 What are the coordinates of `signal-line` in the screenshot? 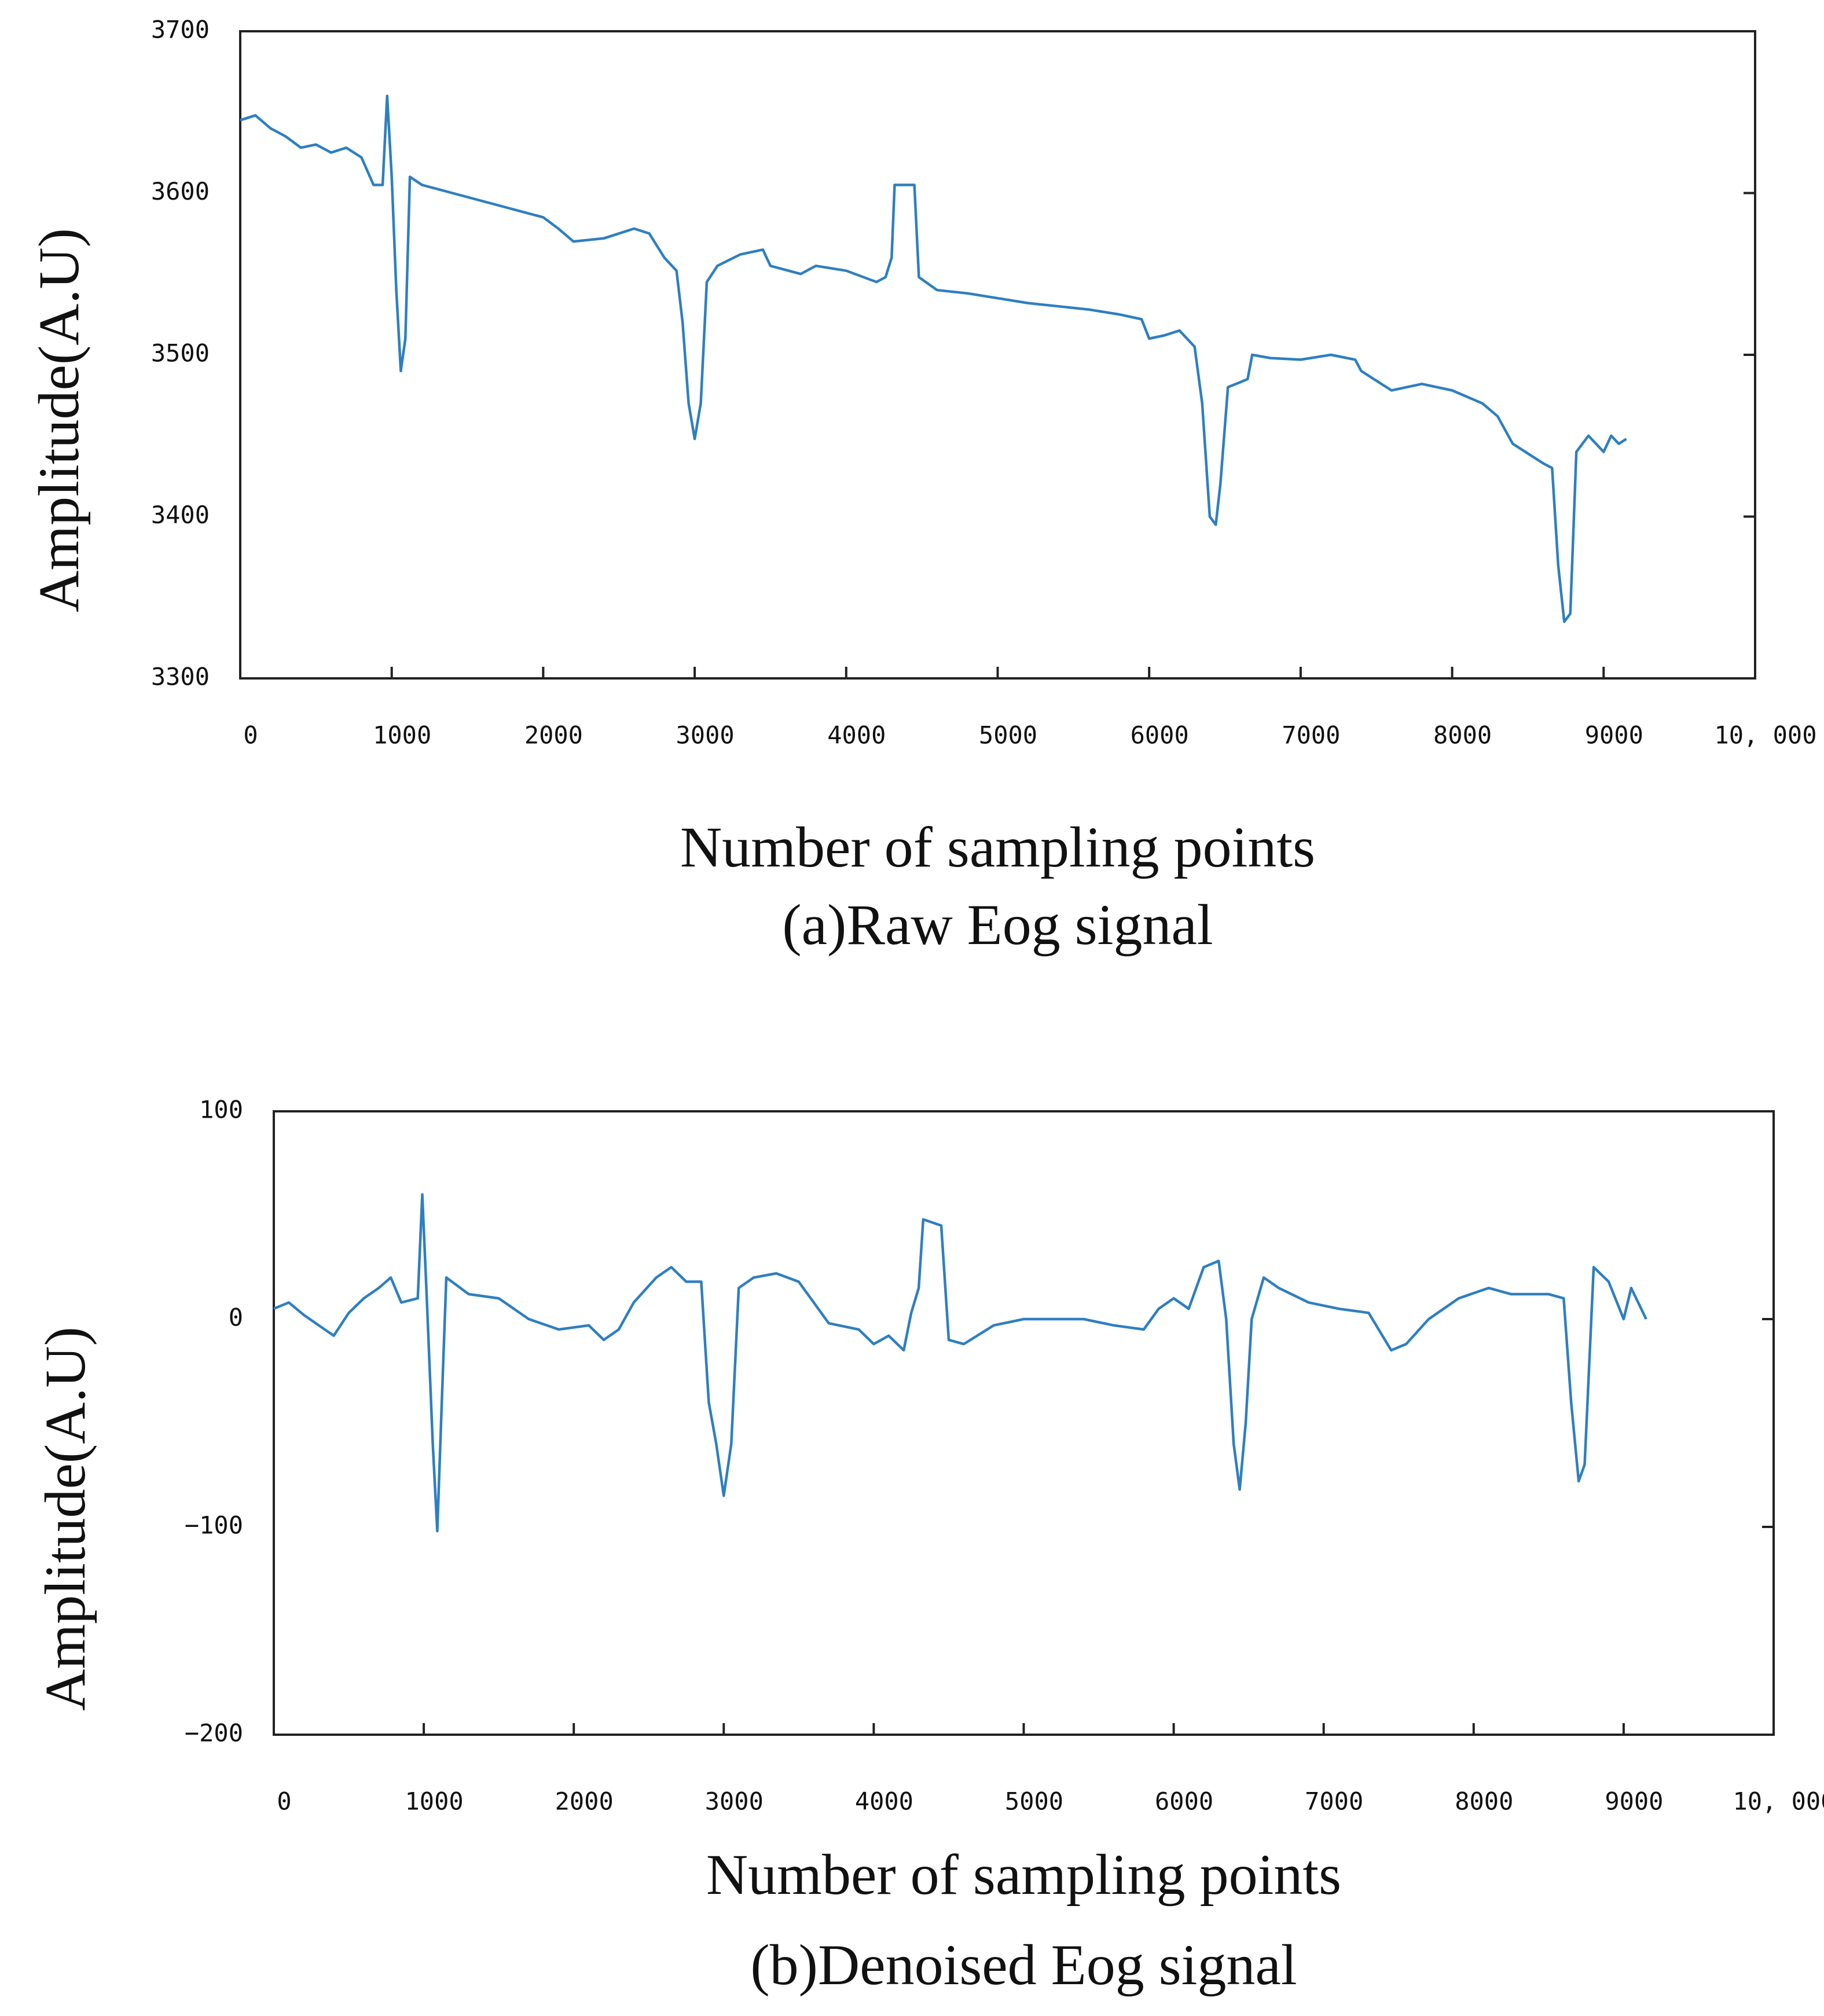 It's located at (960, 1363).